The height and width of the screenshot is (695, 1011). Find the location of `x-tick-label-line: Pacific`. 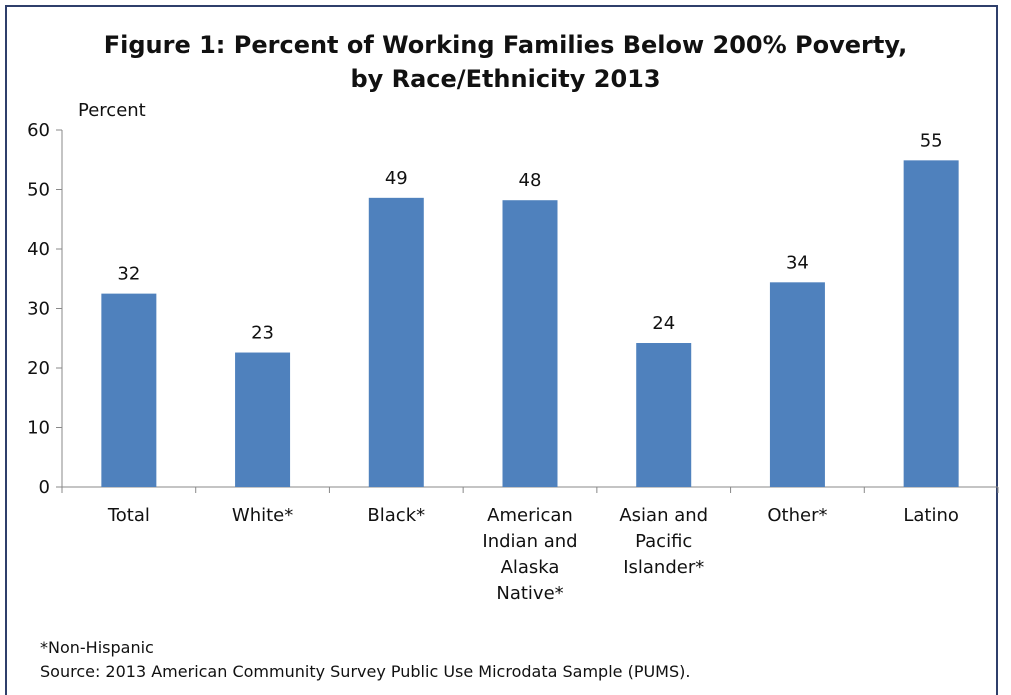

x-tick-label-line: Pacific is located at coordinates (664, 541).